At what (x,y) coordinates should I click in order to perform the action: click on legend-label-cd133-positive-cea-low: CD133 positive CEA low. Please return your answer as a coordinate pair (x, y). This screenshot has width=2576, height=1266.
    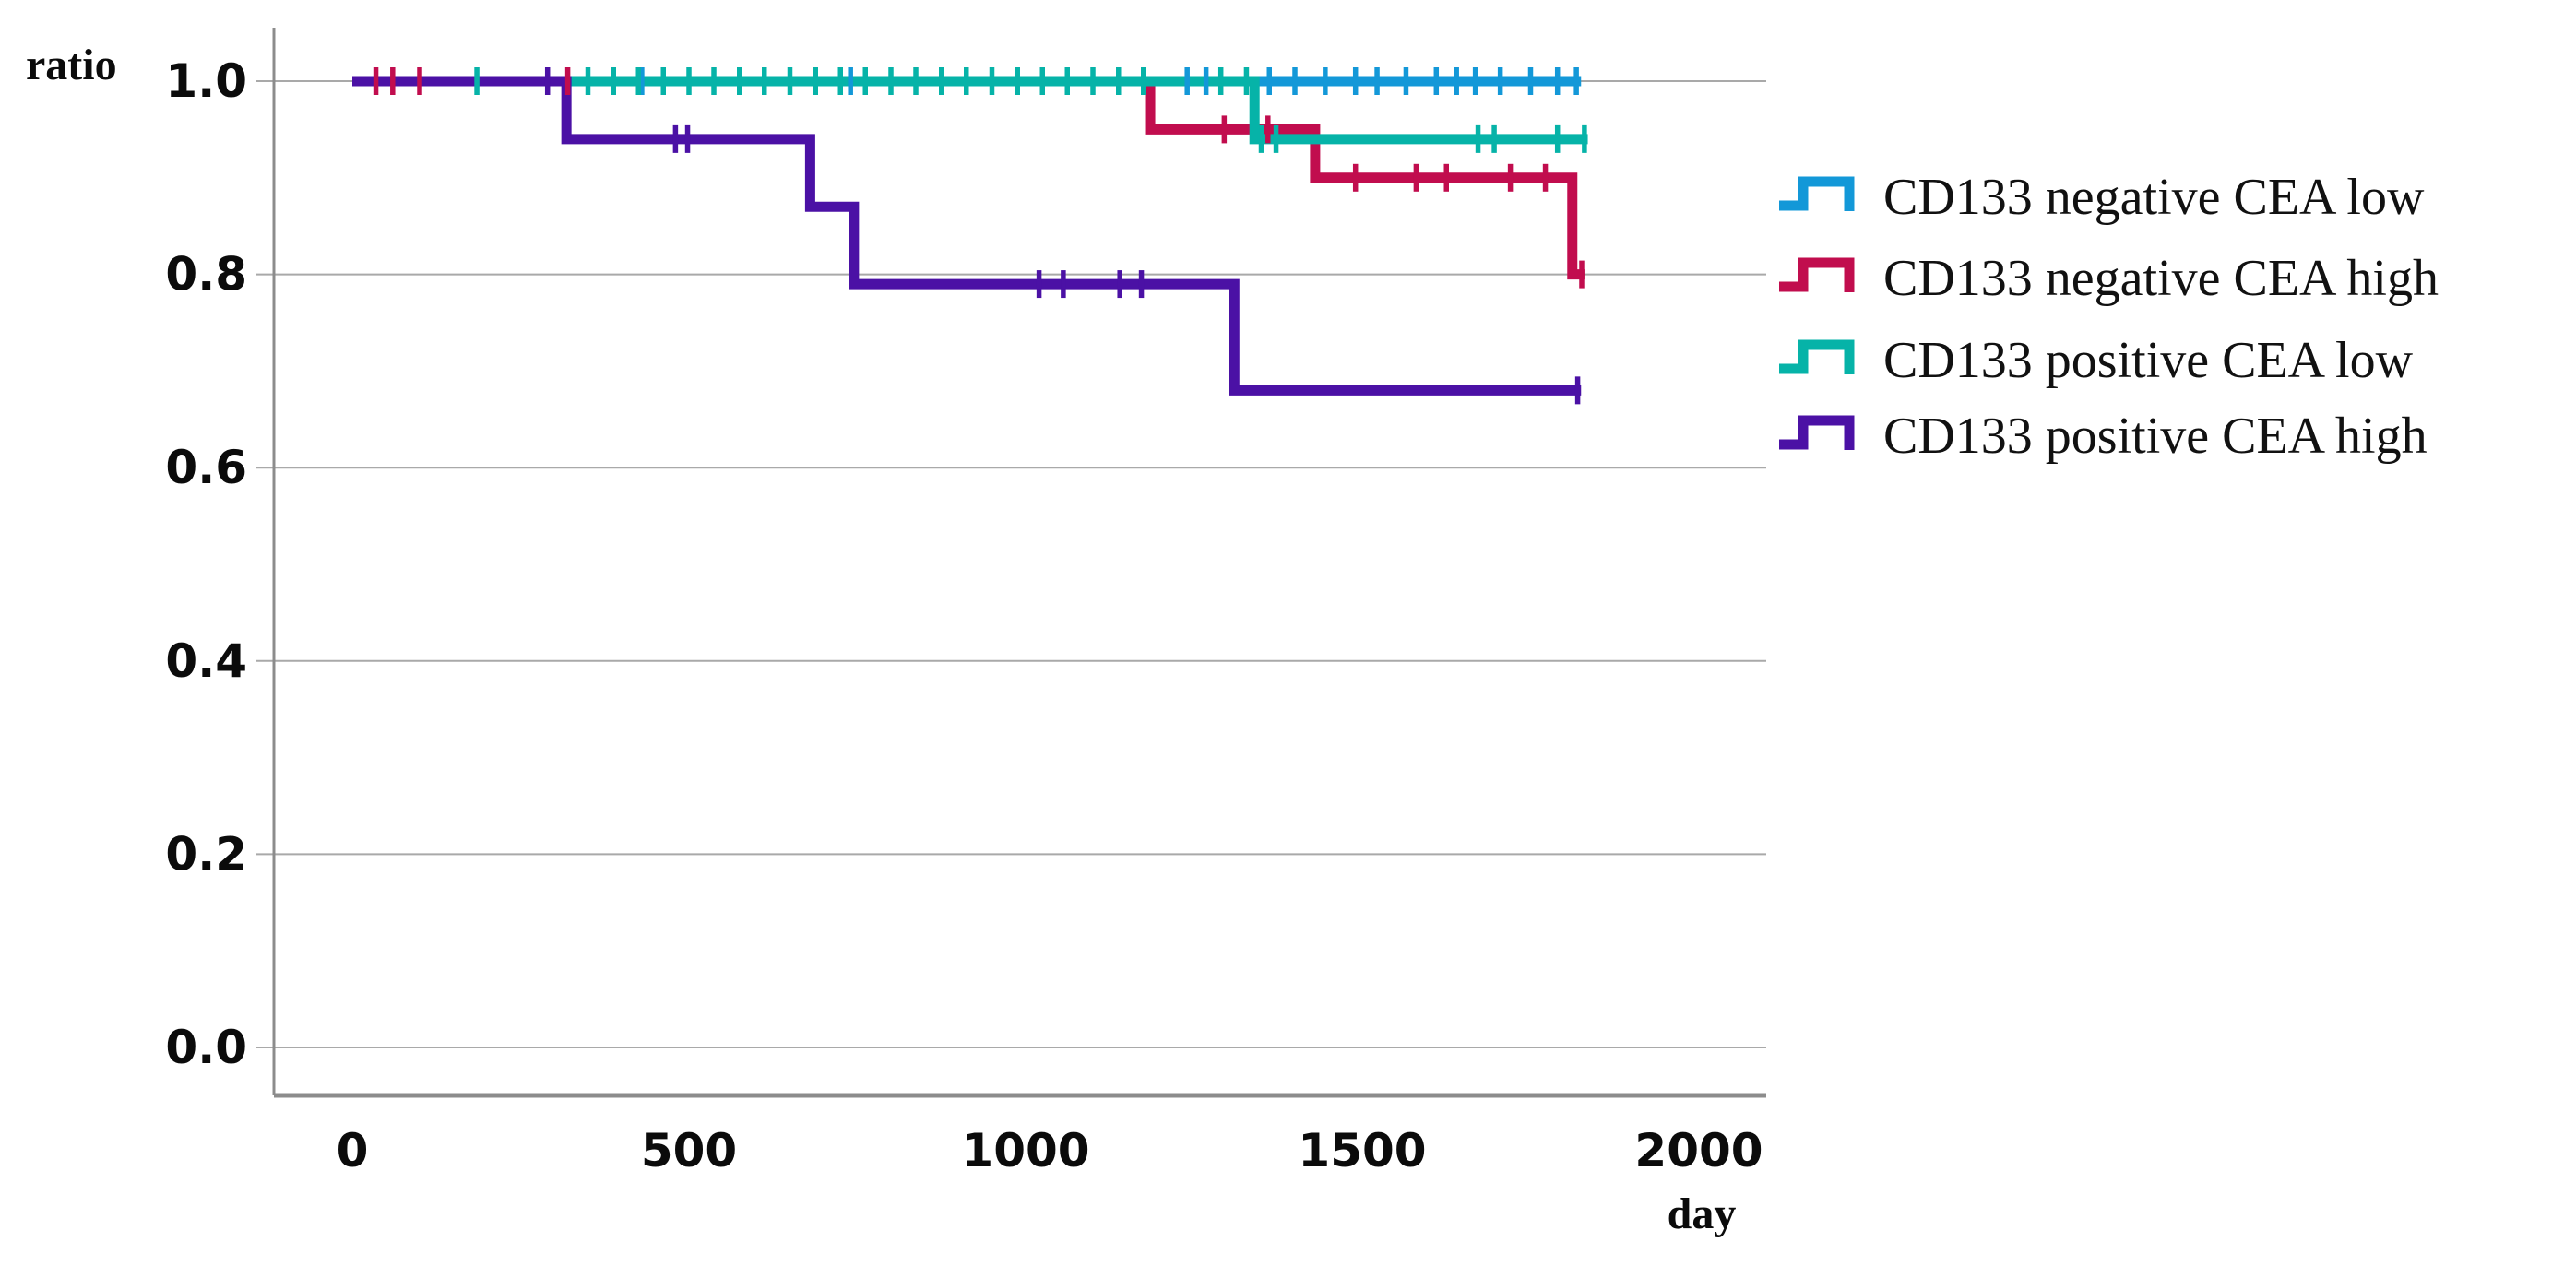
    Looking at the image, I should click on (2148, 360).